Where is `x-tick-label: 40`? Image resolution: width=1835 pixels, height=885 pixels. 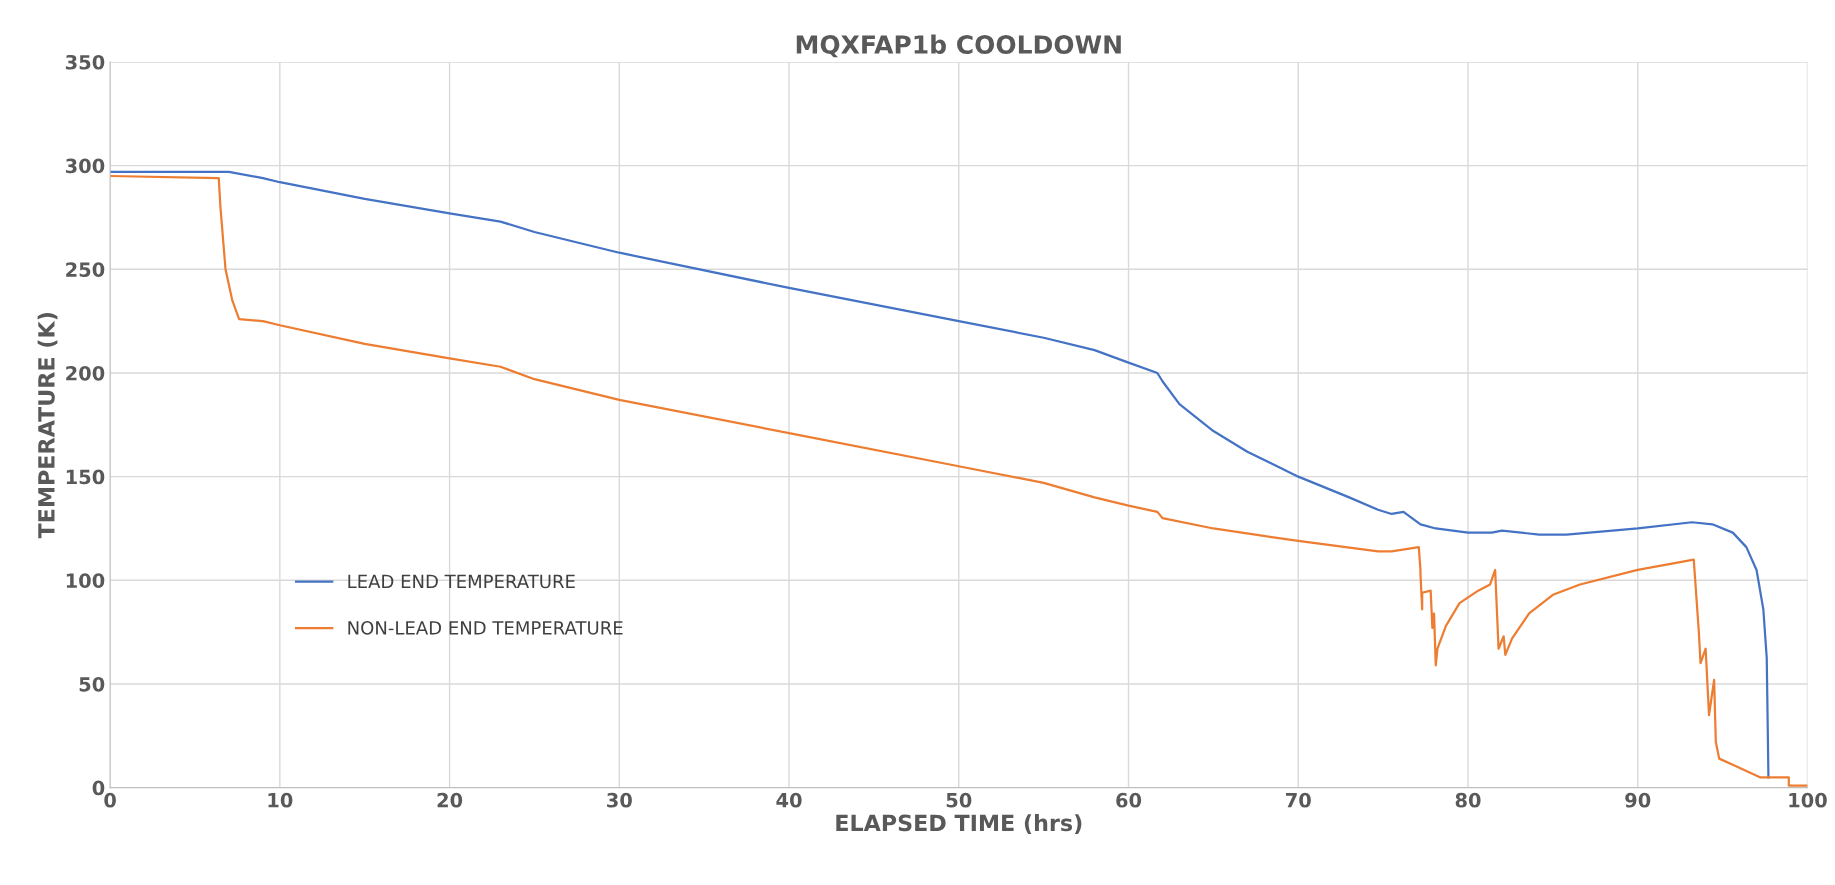
x-tick-label: 40 is located at coordinates (789, 800).